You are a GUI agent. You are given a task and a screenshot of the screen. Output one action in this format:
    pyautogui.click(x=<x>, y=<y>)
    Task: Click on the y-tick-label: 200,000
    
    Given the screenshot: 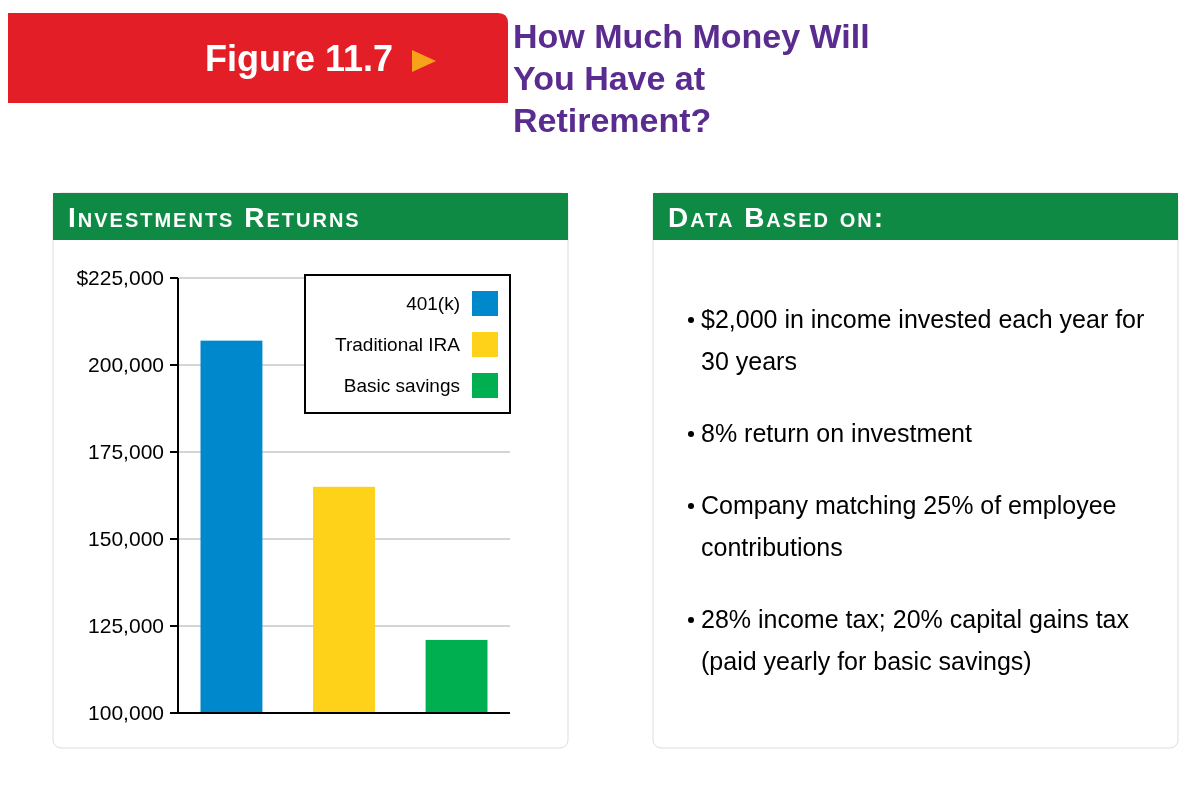 What is the action you would take?
    pyautogui.click(x=126, y=365)
    